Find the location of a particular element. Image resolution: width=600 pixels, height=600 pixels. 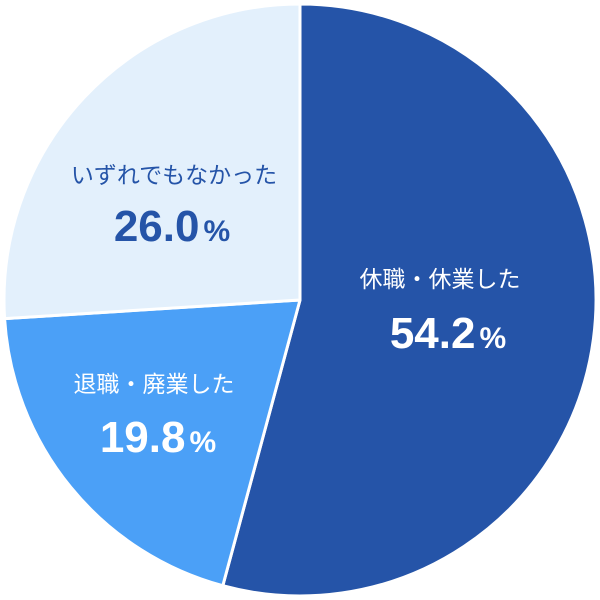

slice-value-2: 26.0% is located at coordinates (172, 226).